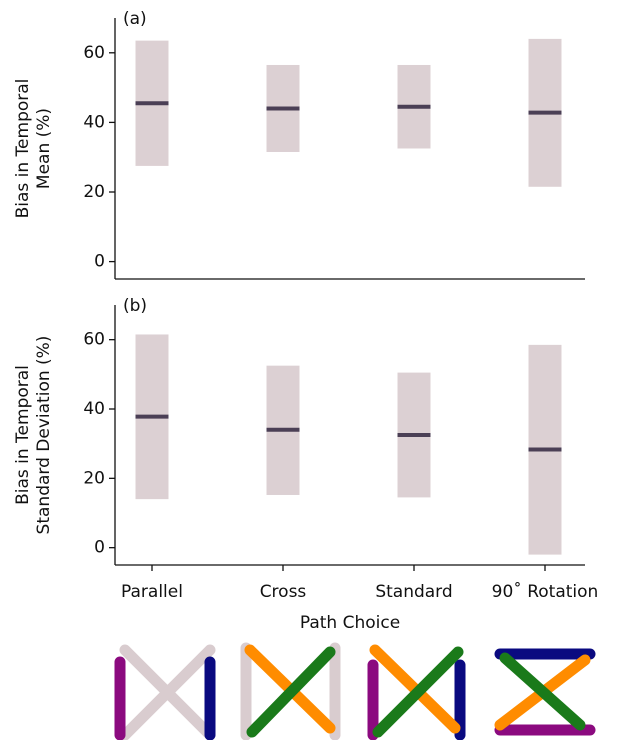  Describe the element at coordinates (413, 592) in the screenshot. I see `x-tick-label: Standard` at that location.